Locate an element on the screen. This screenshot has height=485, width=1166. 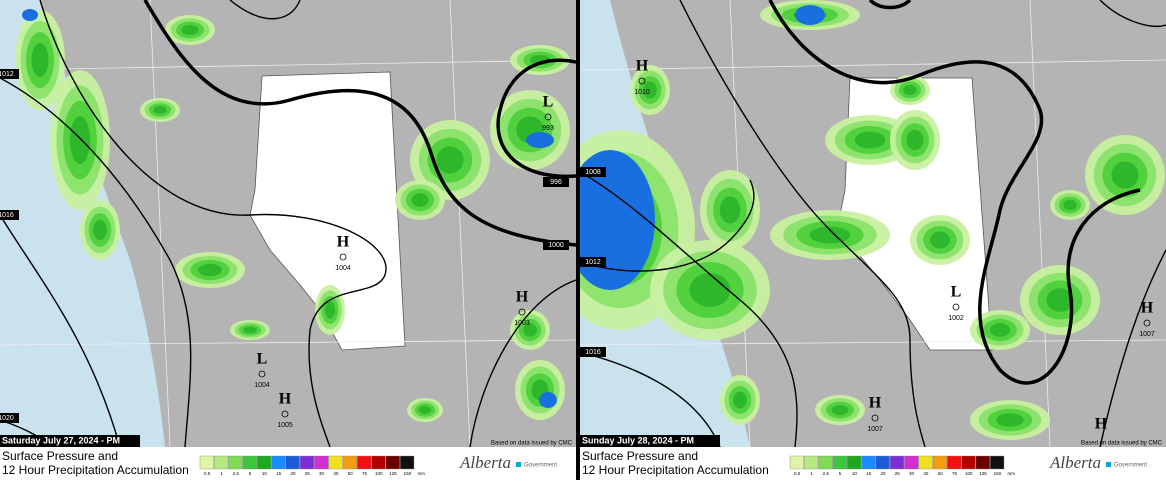
logo-sub: Government is located at coordinates (540, 466).